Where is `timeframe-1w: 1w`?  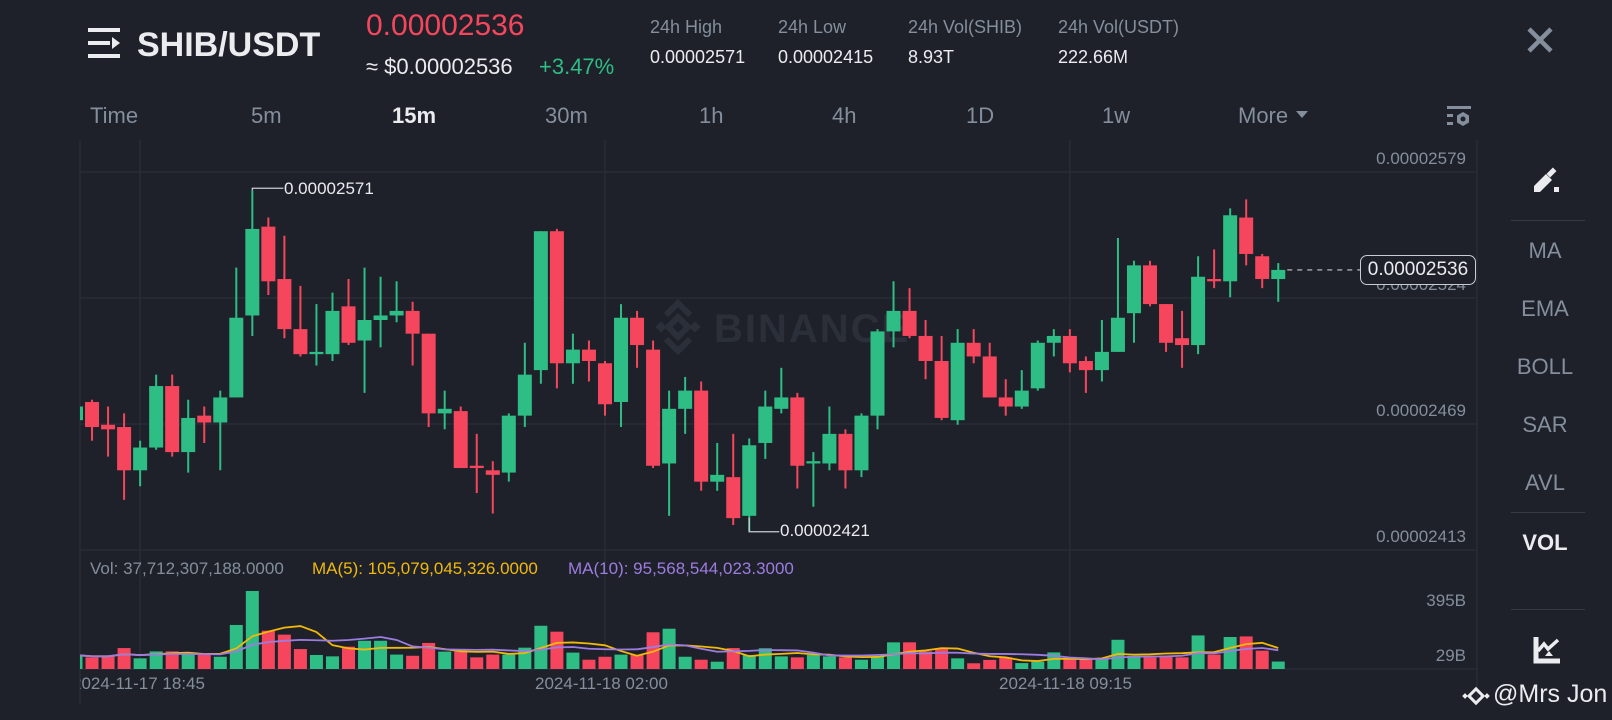
timeframe-1w: 1w is located at coordinates (1116, 115).